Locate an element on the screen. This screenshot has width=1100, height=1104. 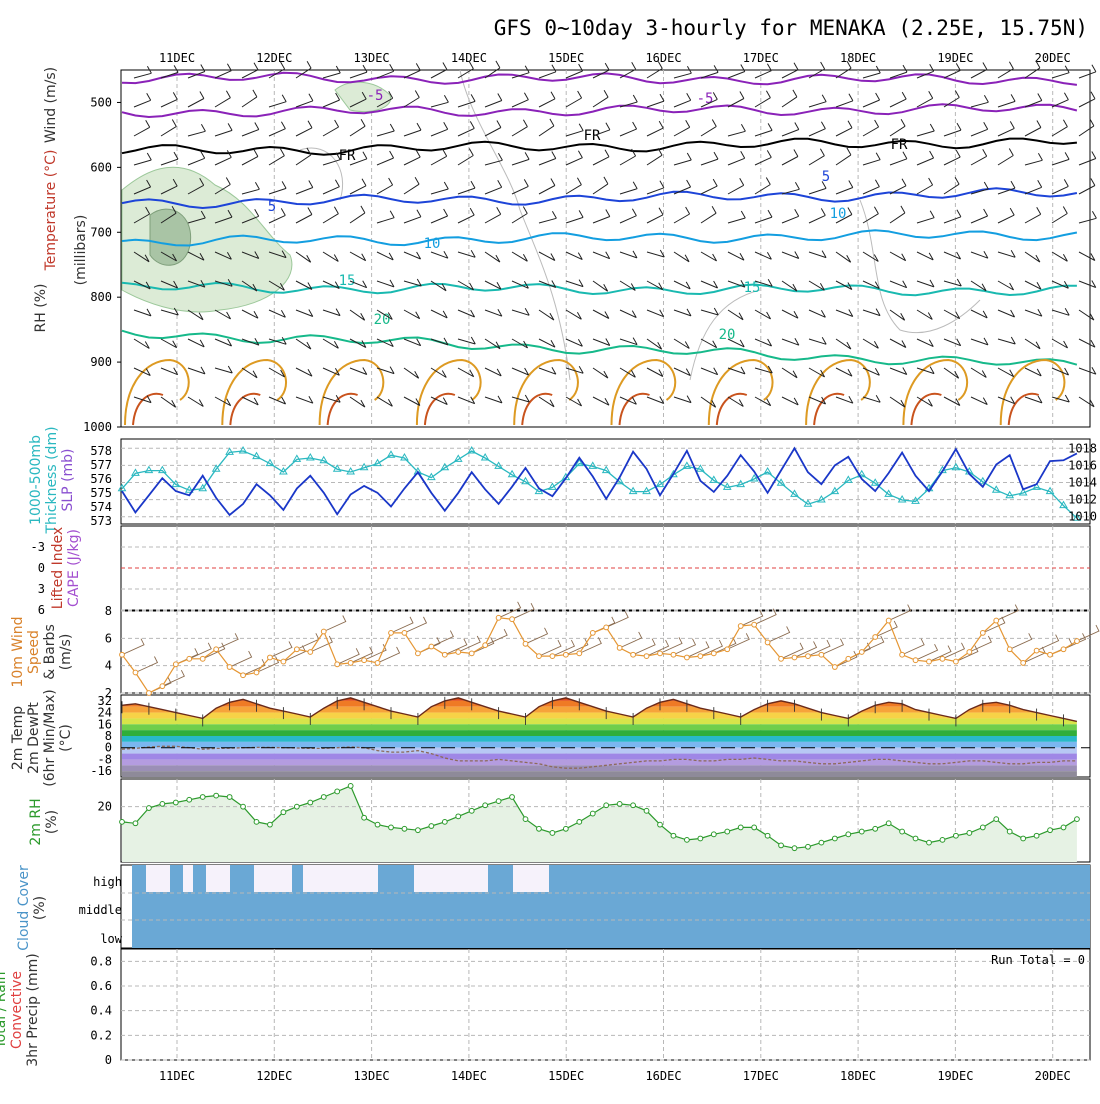
temp-band is located at coordinates (599, 744).